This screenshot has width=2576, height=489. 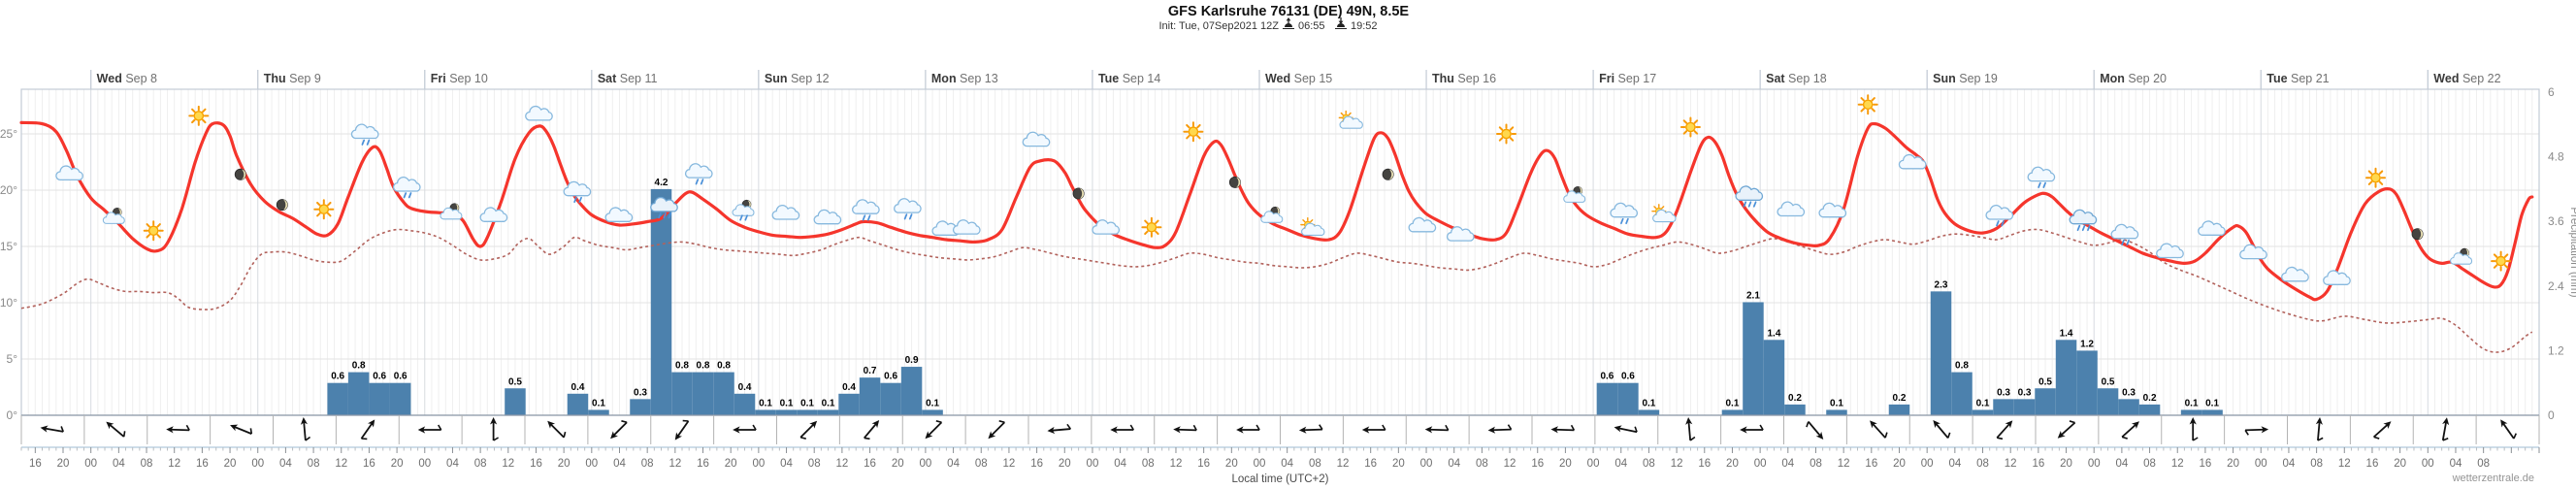 I want to click on temp-tick-label: 0°, so click(x=12, y=415).